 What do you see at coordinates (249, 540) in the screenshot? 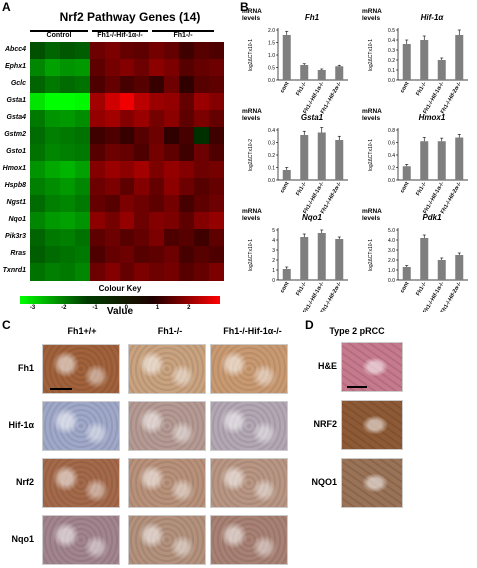
I see `ihc-micrograph` at bounding box center [249, 540].